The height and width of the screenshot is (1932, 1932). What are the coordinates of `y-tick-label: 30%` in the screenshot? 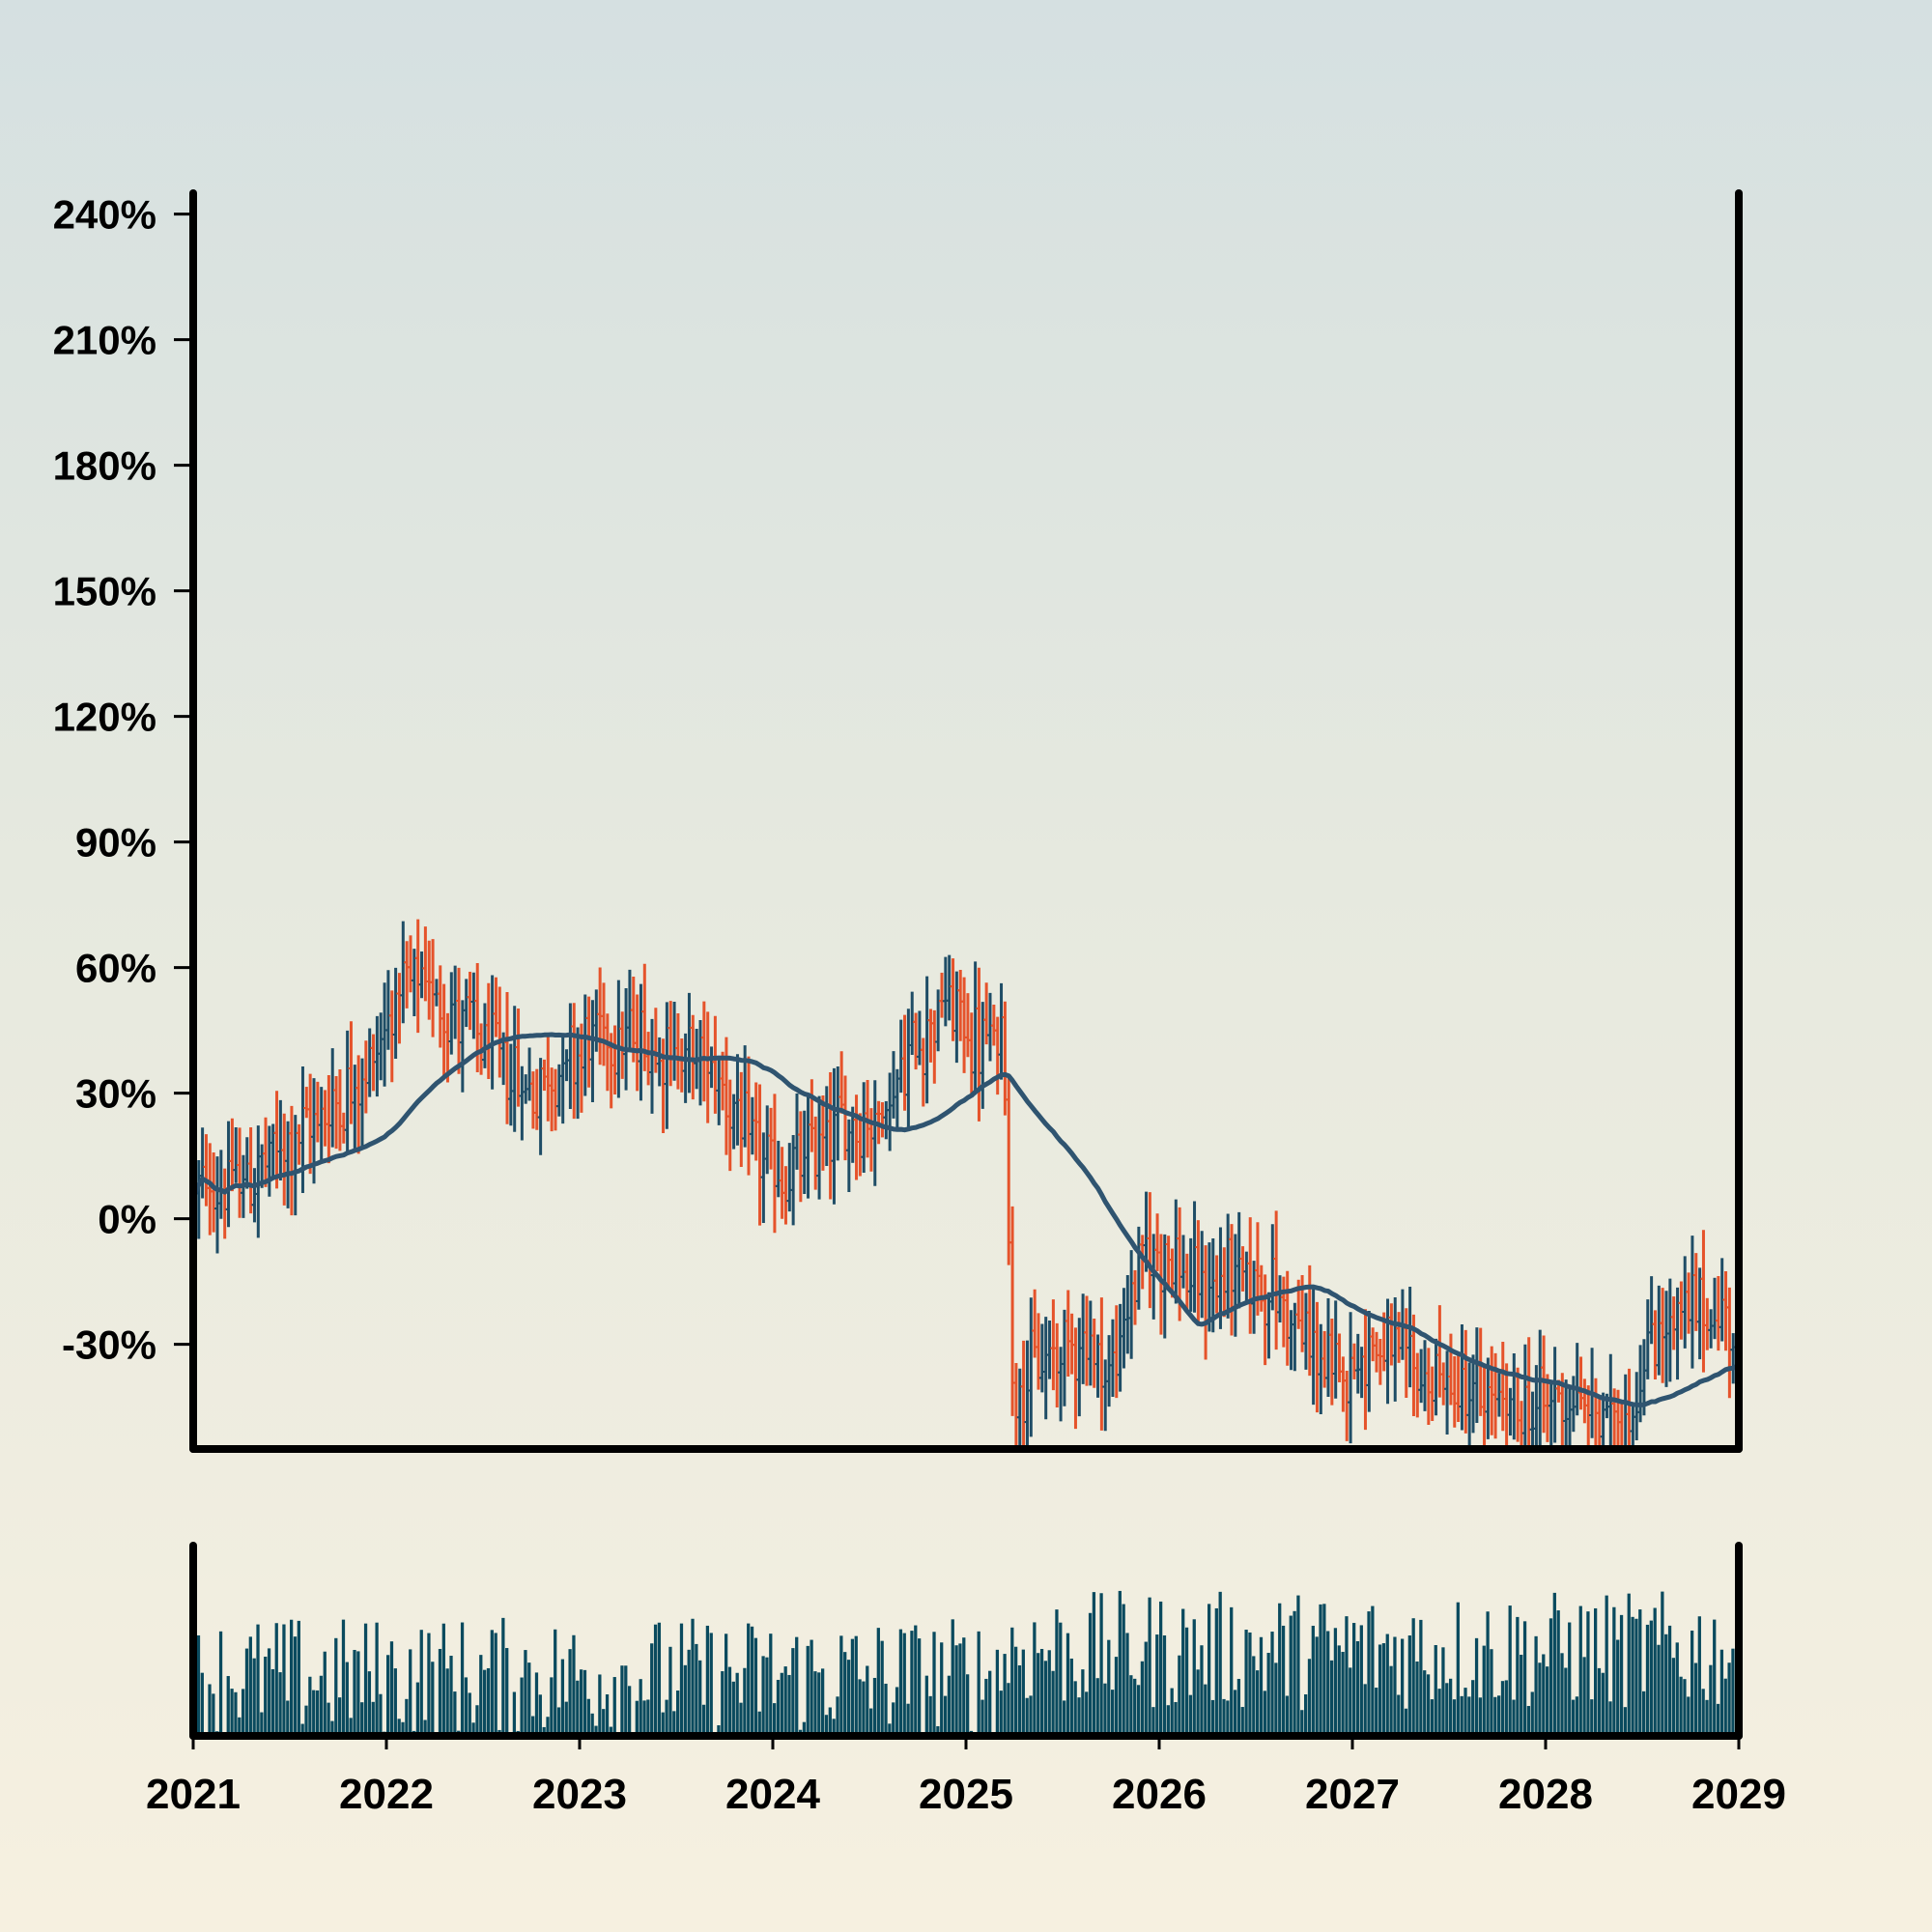 It's located at (115, 1094).